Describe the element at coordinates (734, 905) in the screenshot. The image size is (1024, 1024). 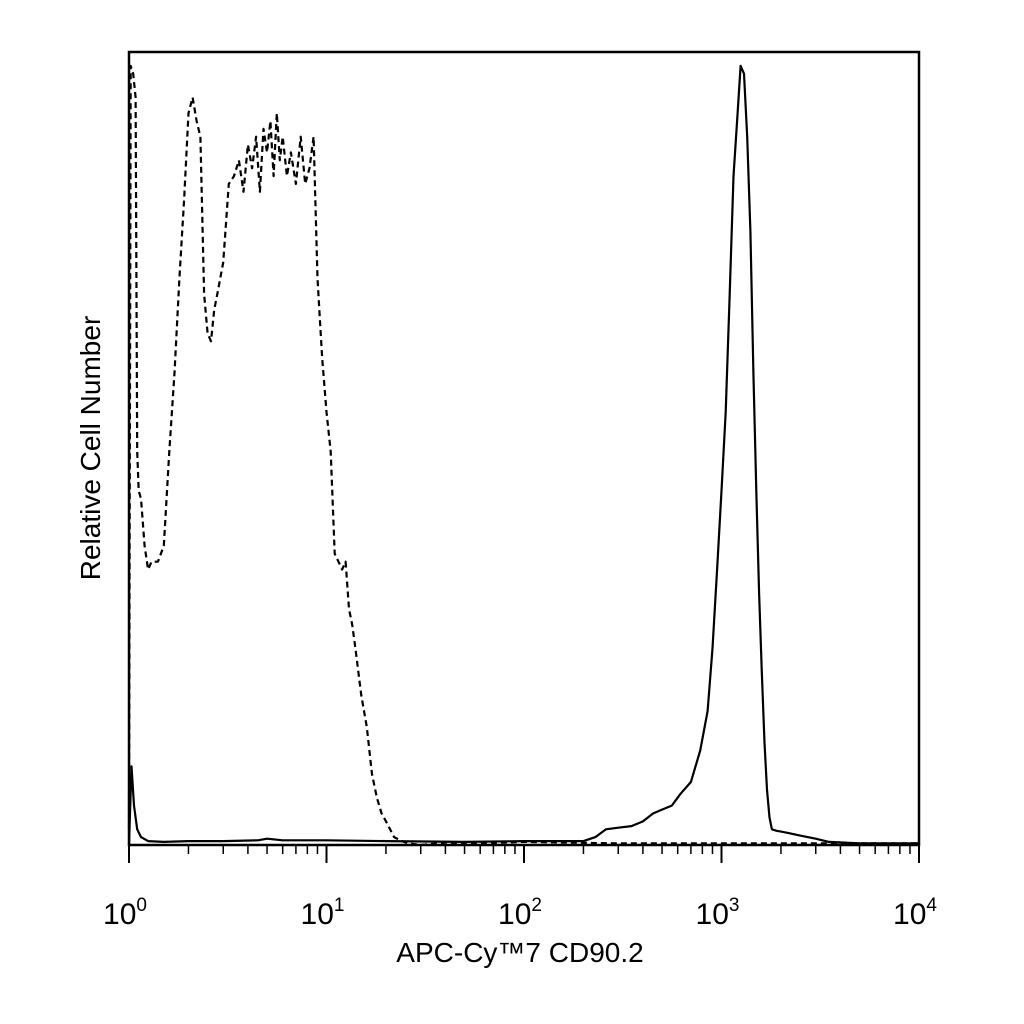
I see `x-tick-label-exponent: 3` at that location.